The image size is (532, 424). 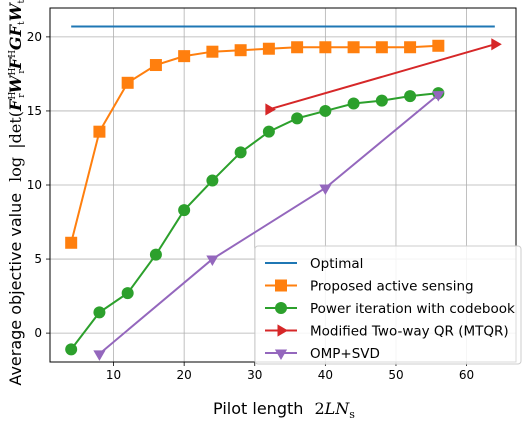 What do you see at coordinates (34, 185) in the screenshot?
I see `y-tick-label: 10` at bounding box center [34, 185].